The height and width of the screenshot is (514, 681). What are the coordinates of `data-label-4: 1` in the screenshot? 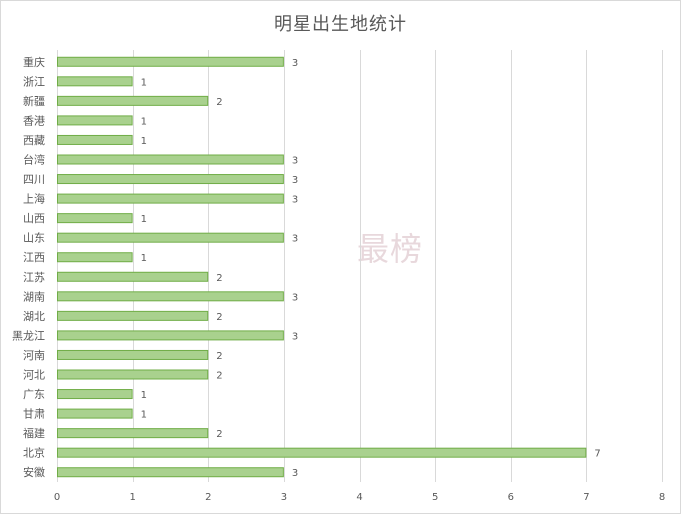 It's located at (144, 141).